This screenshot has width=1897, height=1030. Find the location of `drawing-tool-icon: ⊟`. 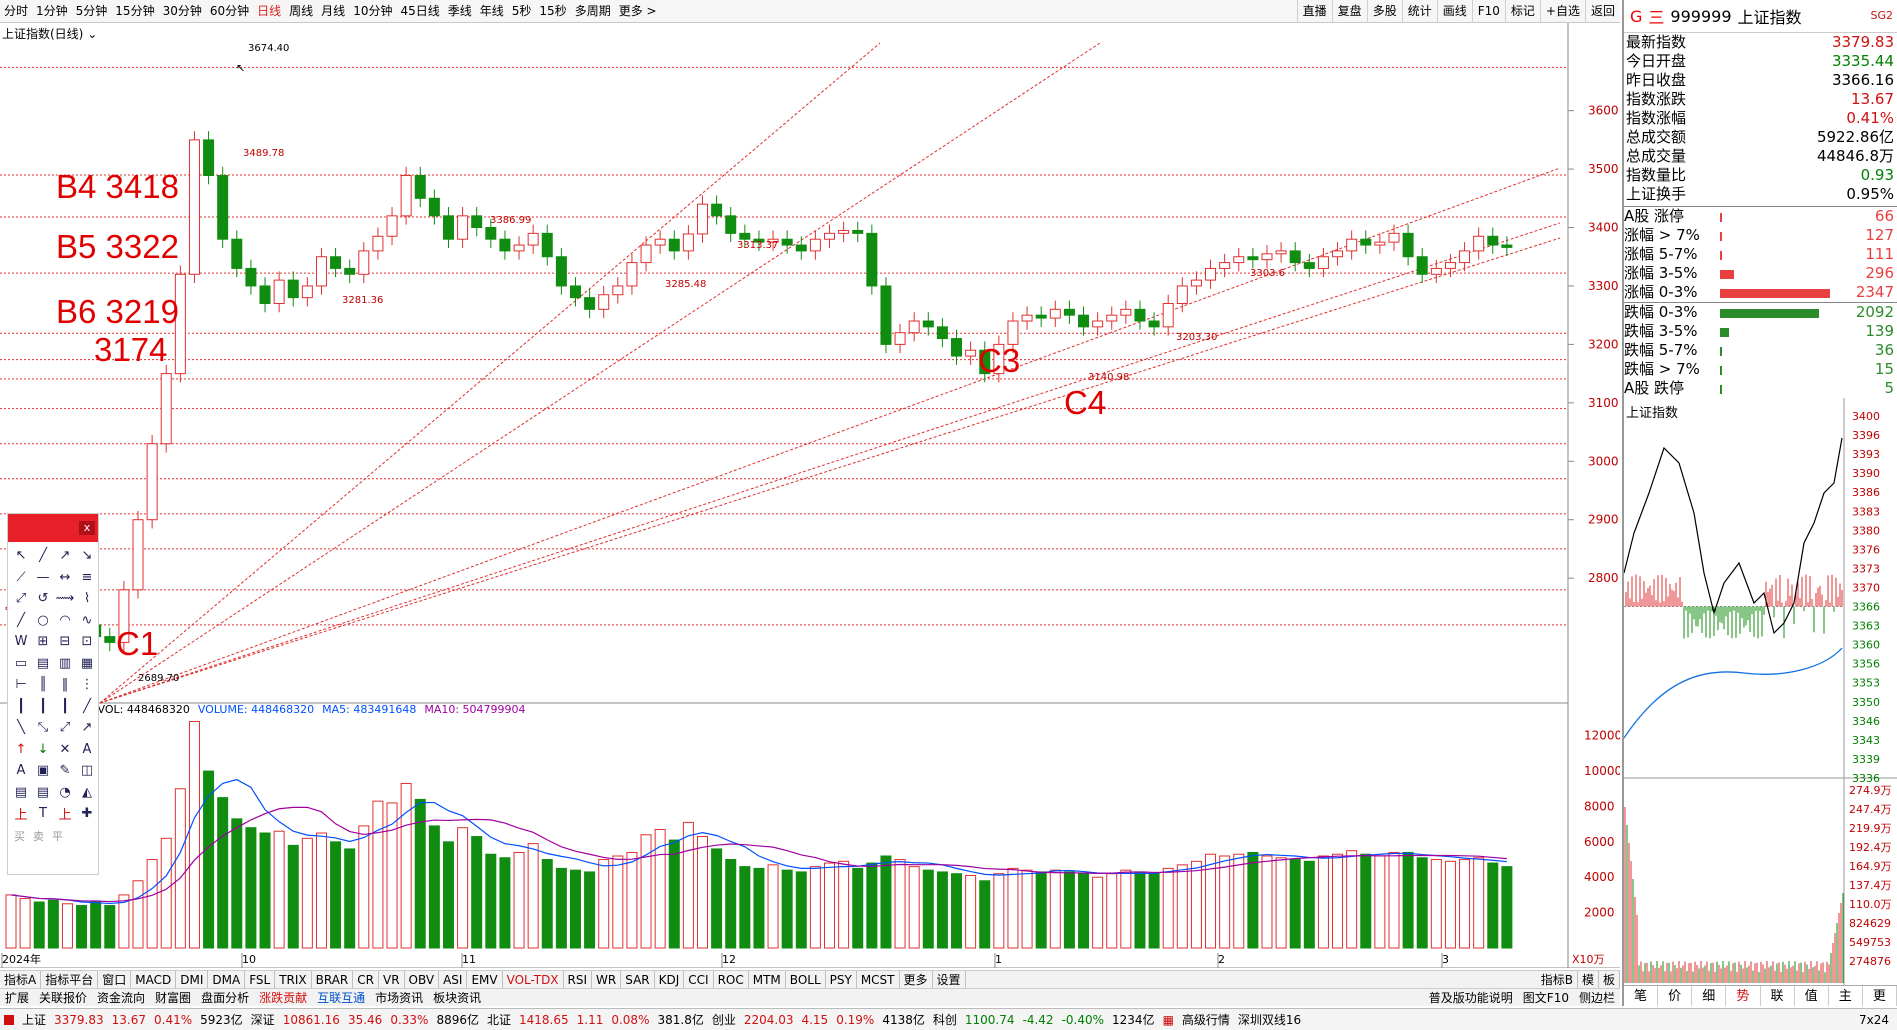

drawing-tool-icon: ⊟ is located at coordinates (65, 642).